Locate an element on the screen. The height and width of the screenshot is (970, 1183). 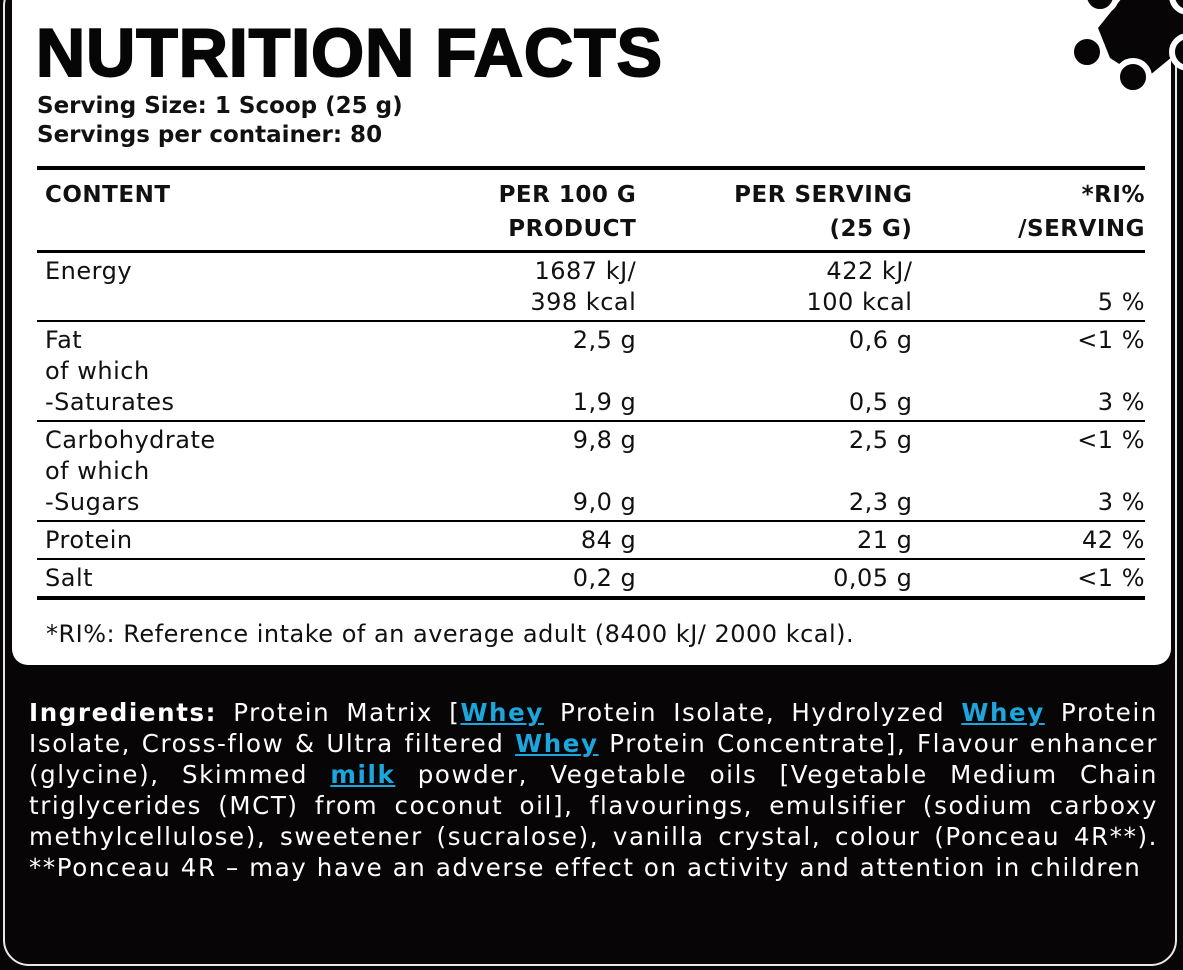
ingredients-label: Ingredients: is located at coordinates (123, 712).